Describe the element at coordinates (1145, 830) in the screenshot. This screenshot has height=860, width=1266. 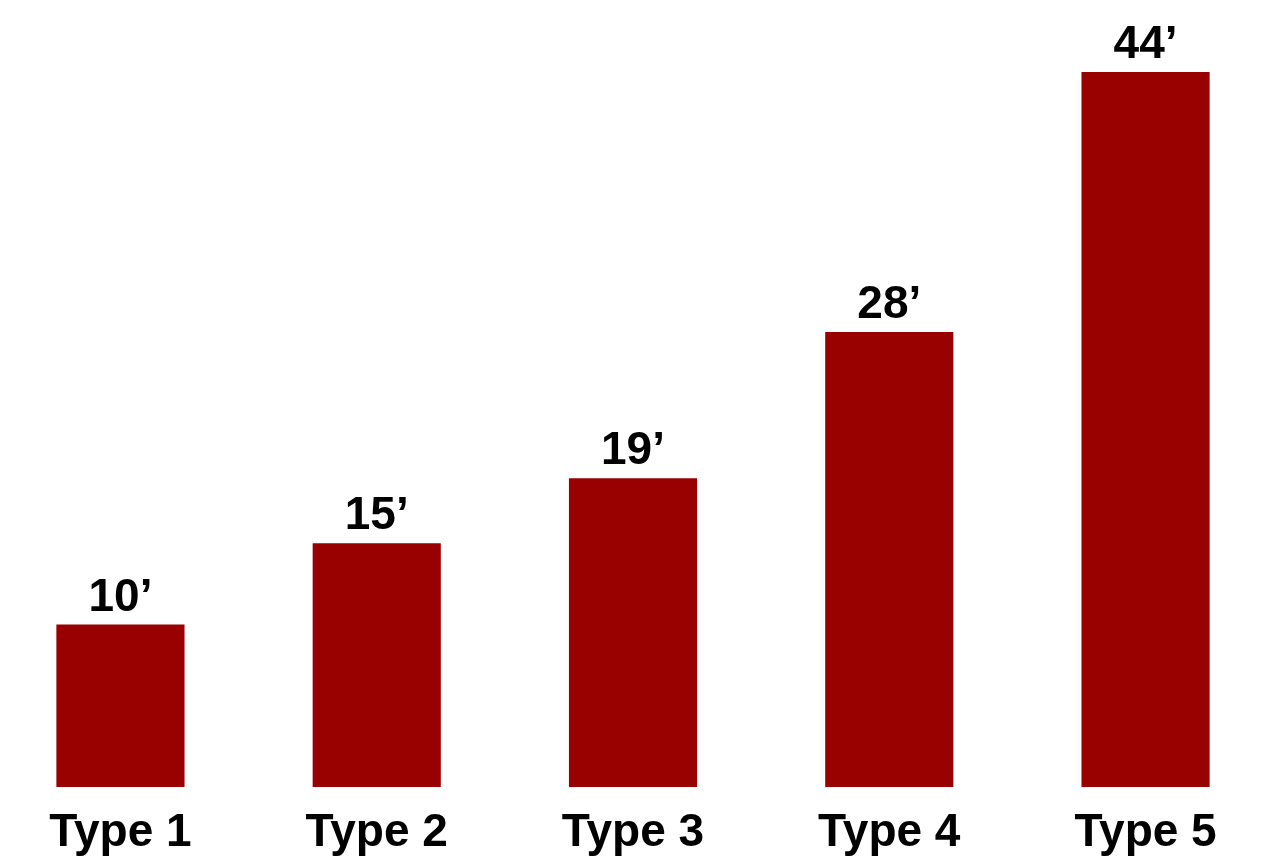
I see `x-tick-label: Type 5` at that location.